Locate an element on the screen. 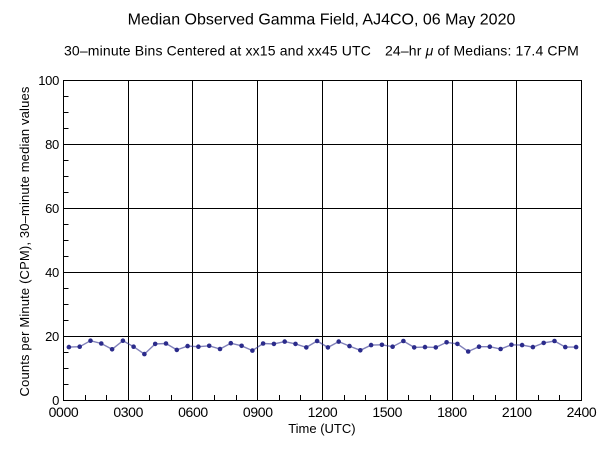 The height and width of the screenshot is (459, 600). svg-text: 2100 is located at coordinates (517, 412).